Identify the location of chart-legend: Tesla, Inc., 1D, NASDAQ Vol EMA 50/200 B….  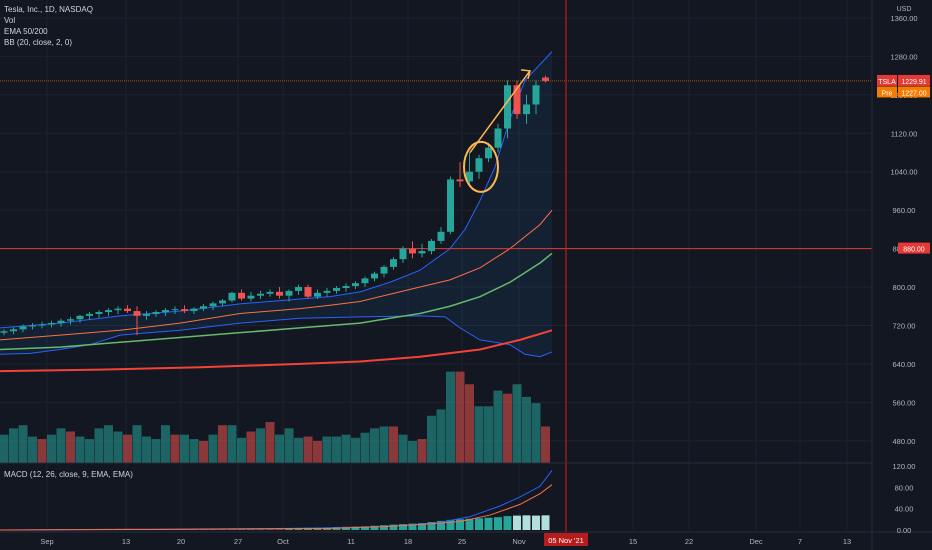
(48, 26).